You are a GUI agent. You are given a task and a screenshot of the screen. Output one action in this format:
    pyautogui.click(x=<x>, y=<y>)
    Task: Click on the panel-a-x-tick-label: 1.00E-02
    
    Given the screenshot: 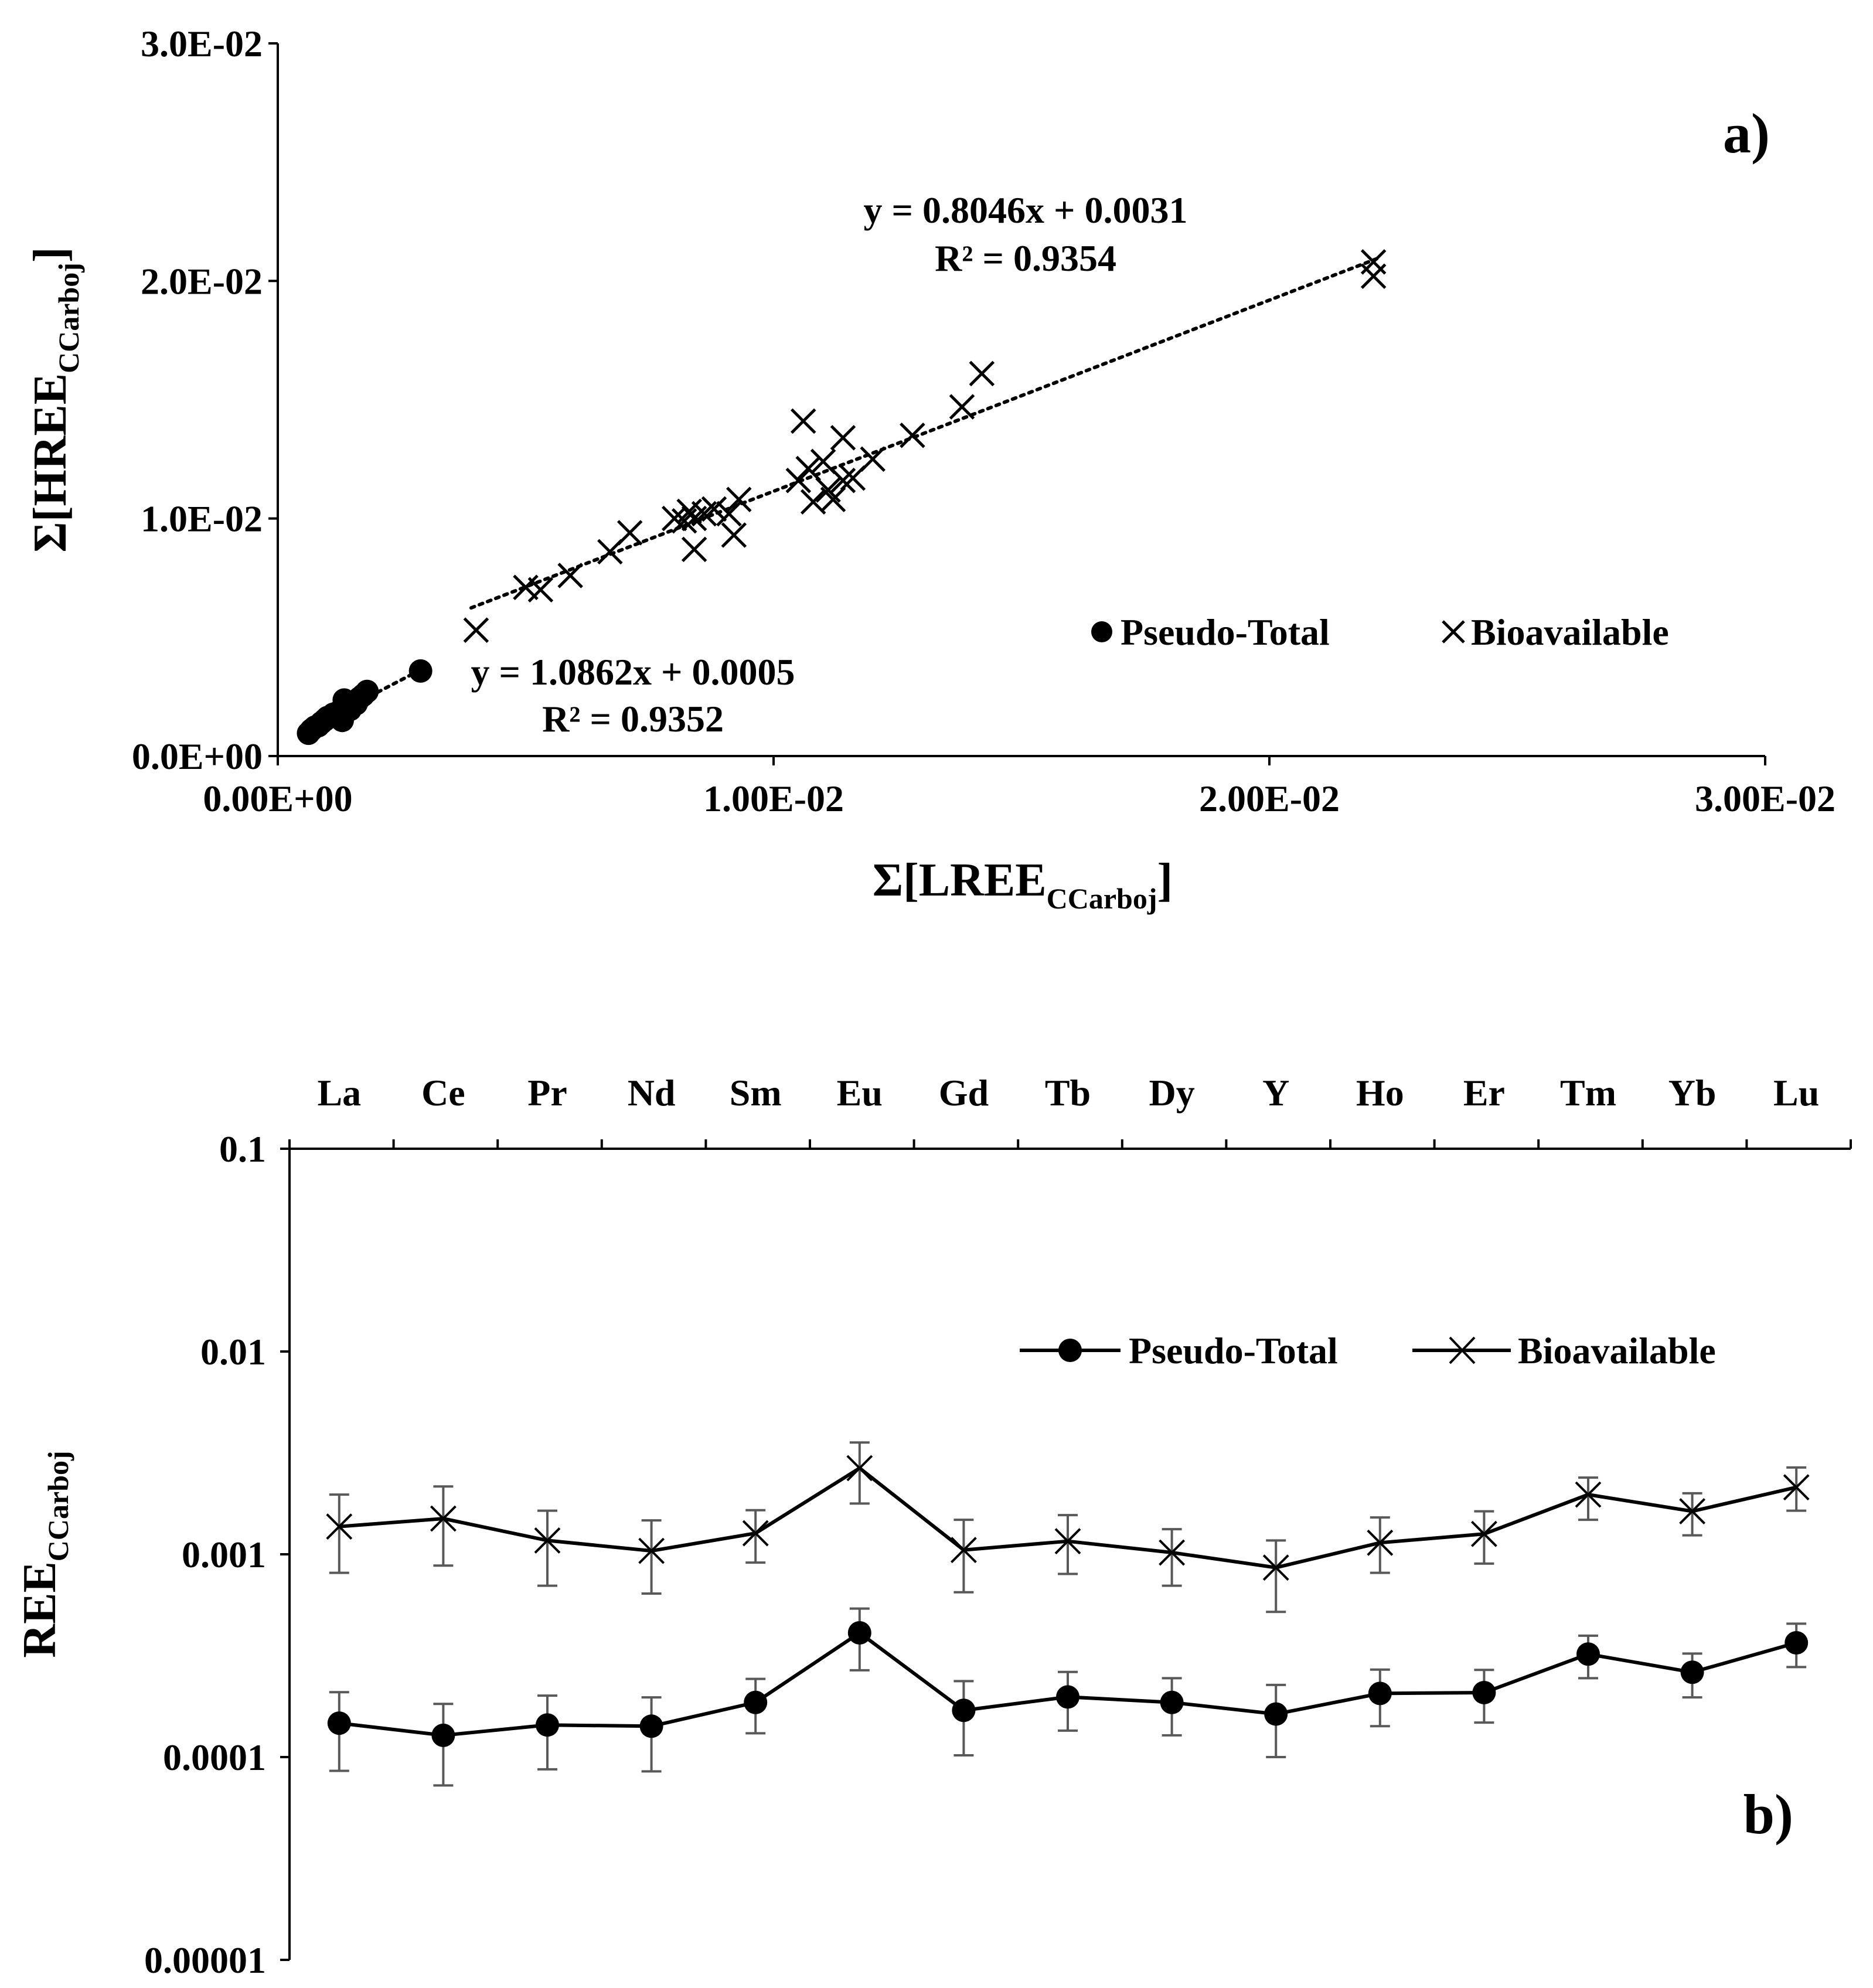 What is the action you would take?
    pyautogui.click(x=773, y=799)
    